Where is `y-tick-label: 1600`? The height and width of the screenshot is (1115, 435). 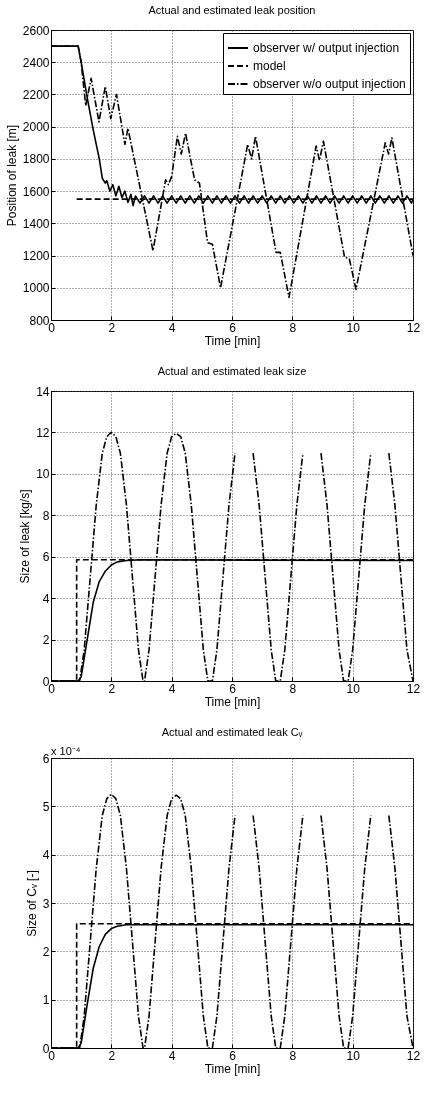
y-tick-label: 1600 is located at coordinates (36, 191).